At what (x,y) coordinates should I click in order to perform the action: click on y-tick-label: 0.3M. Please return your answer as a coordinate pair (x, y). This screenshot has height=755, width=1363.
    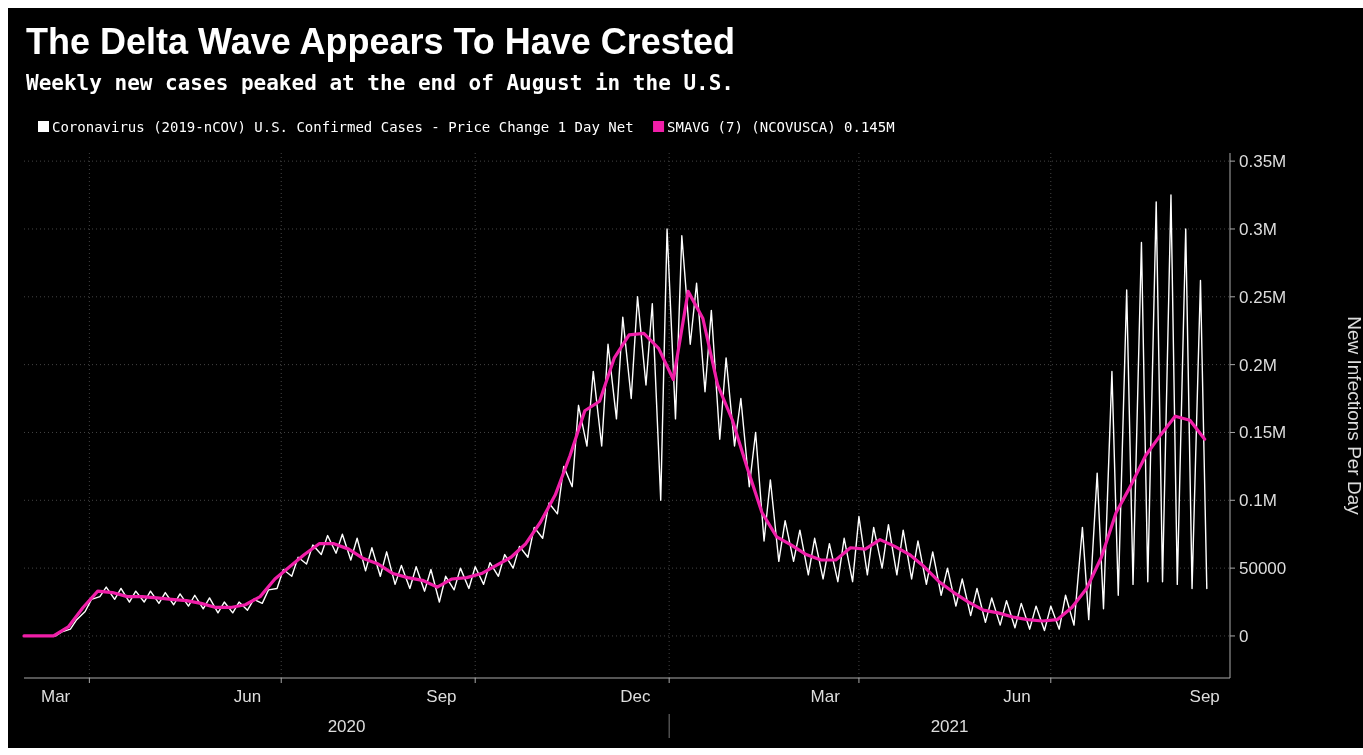
    Looking at the image, I should click on (1258, 229).